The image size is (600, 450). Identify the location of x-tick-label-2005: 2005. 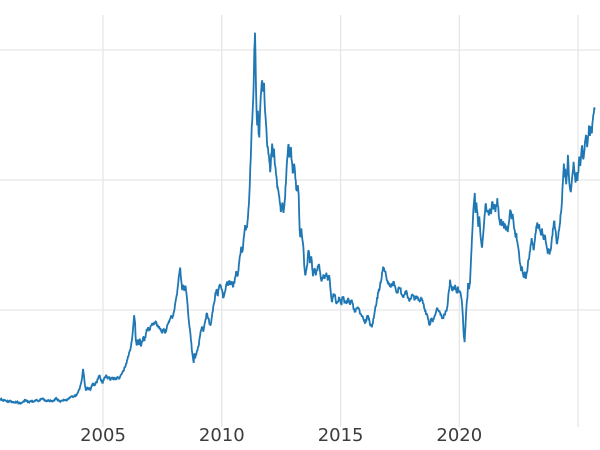
(103, 435).